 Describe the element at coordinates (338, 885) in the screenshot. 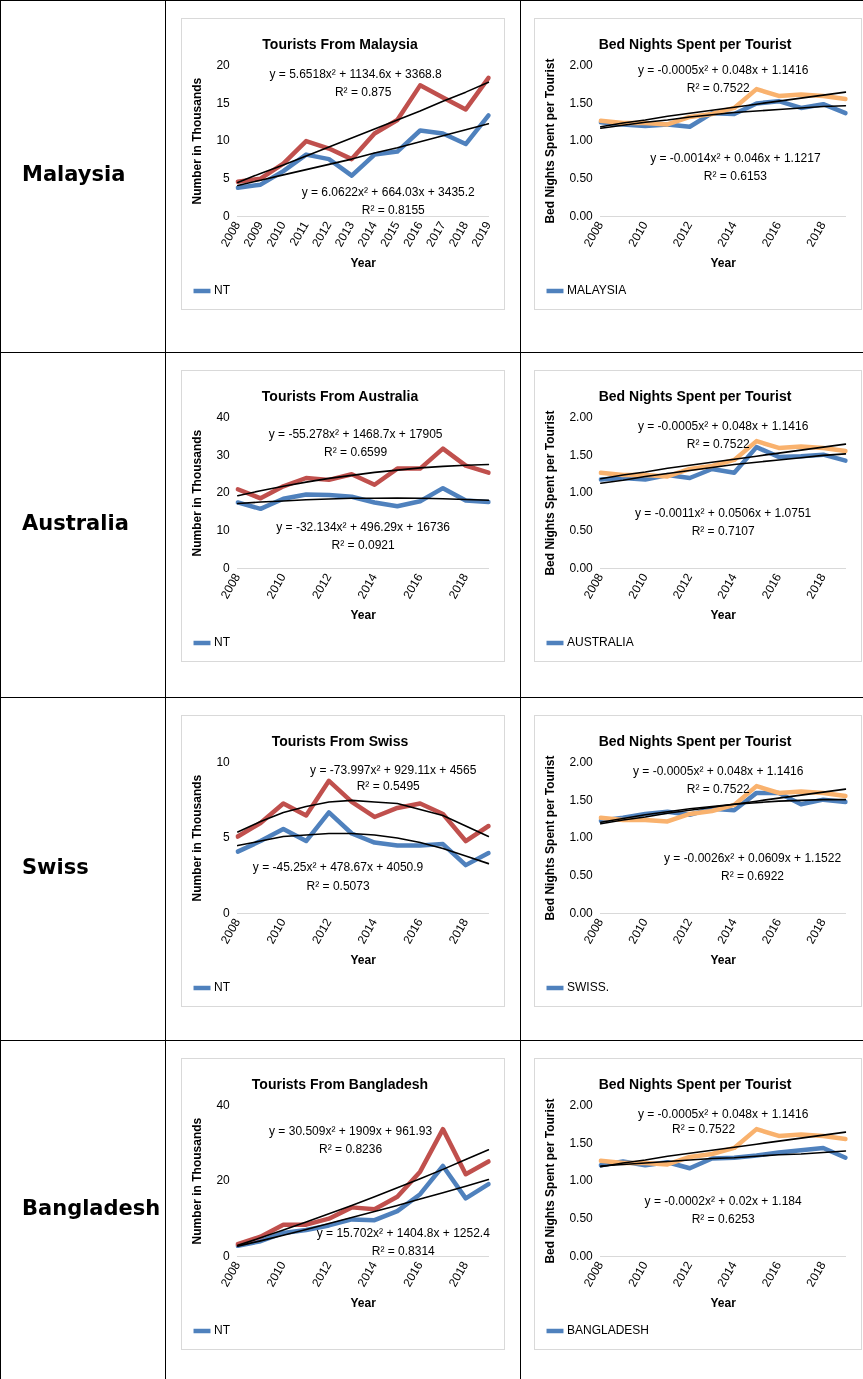

I see `annotation: R² = 0.5073` at that location.